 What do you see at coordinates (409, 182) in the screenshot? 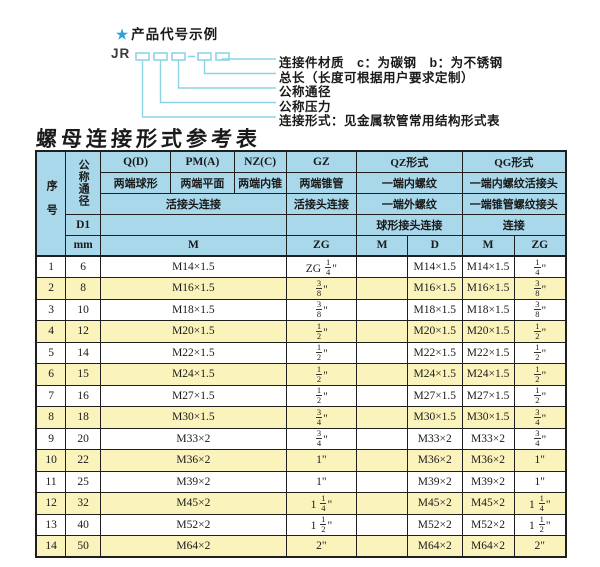
I see `header-qz-desc1: 一端内螺纹` at bounding box center [409, 182].